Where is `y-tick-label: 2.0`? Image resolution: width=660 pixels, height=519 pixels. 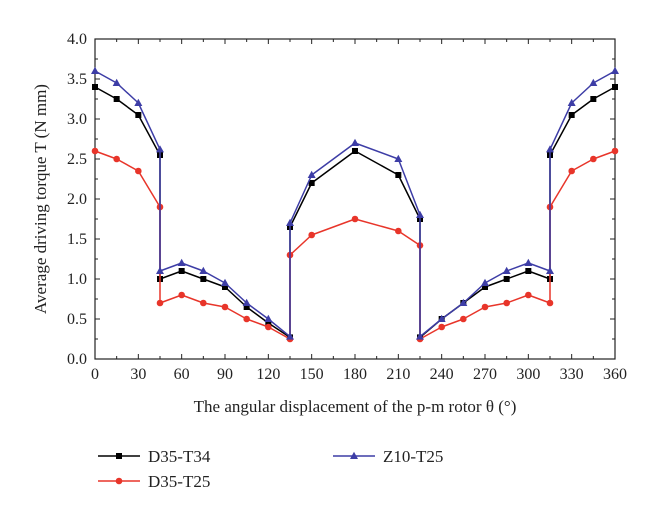 y-tick-label: 2.0 is located at coordinates (77, 199).